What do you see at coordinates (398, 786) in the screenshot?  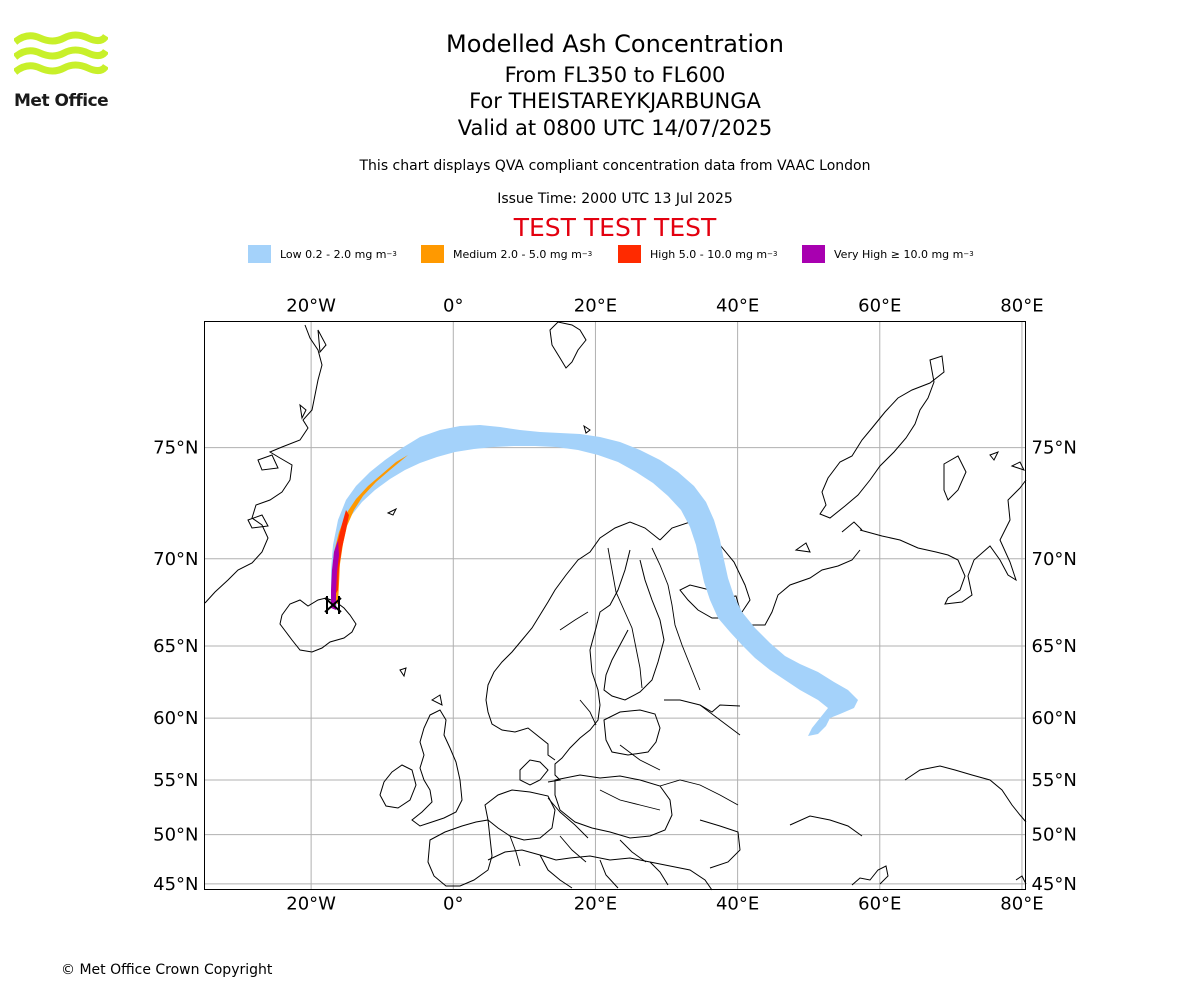 I see `coastline-ireland` at bounding box center [398, 786].